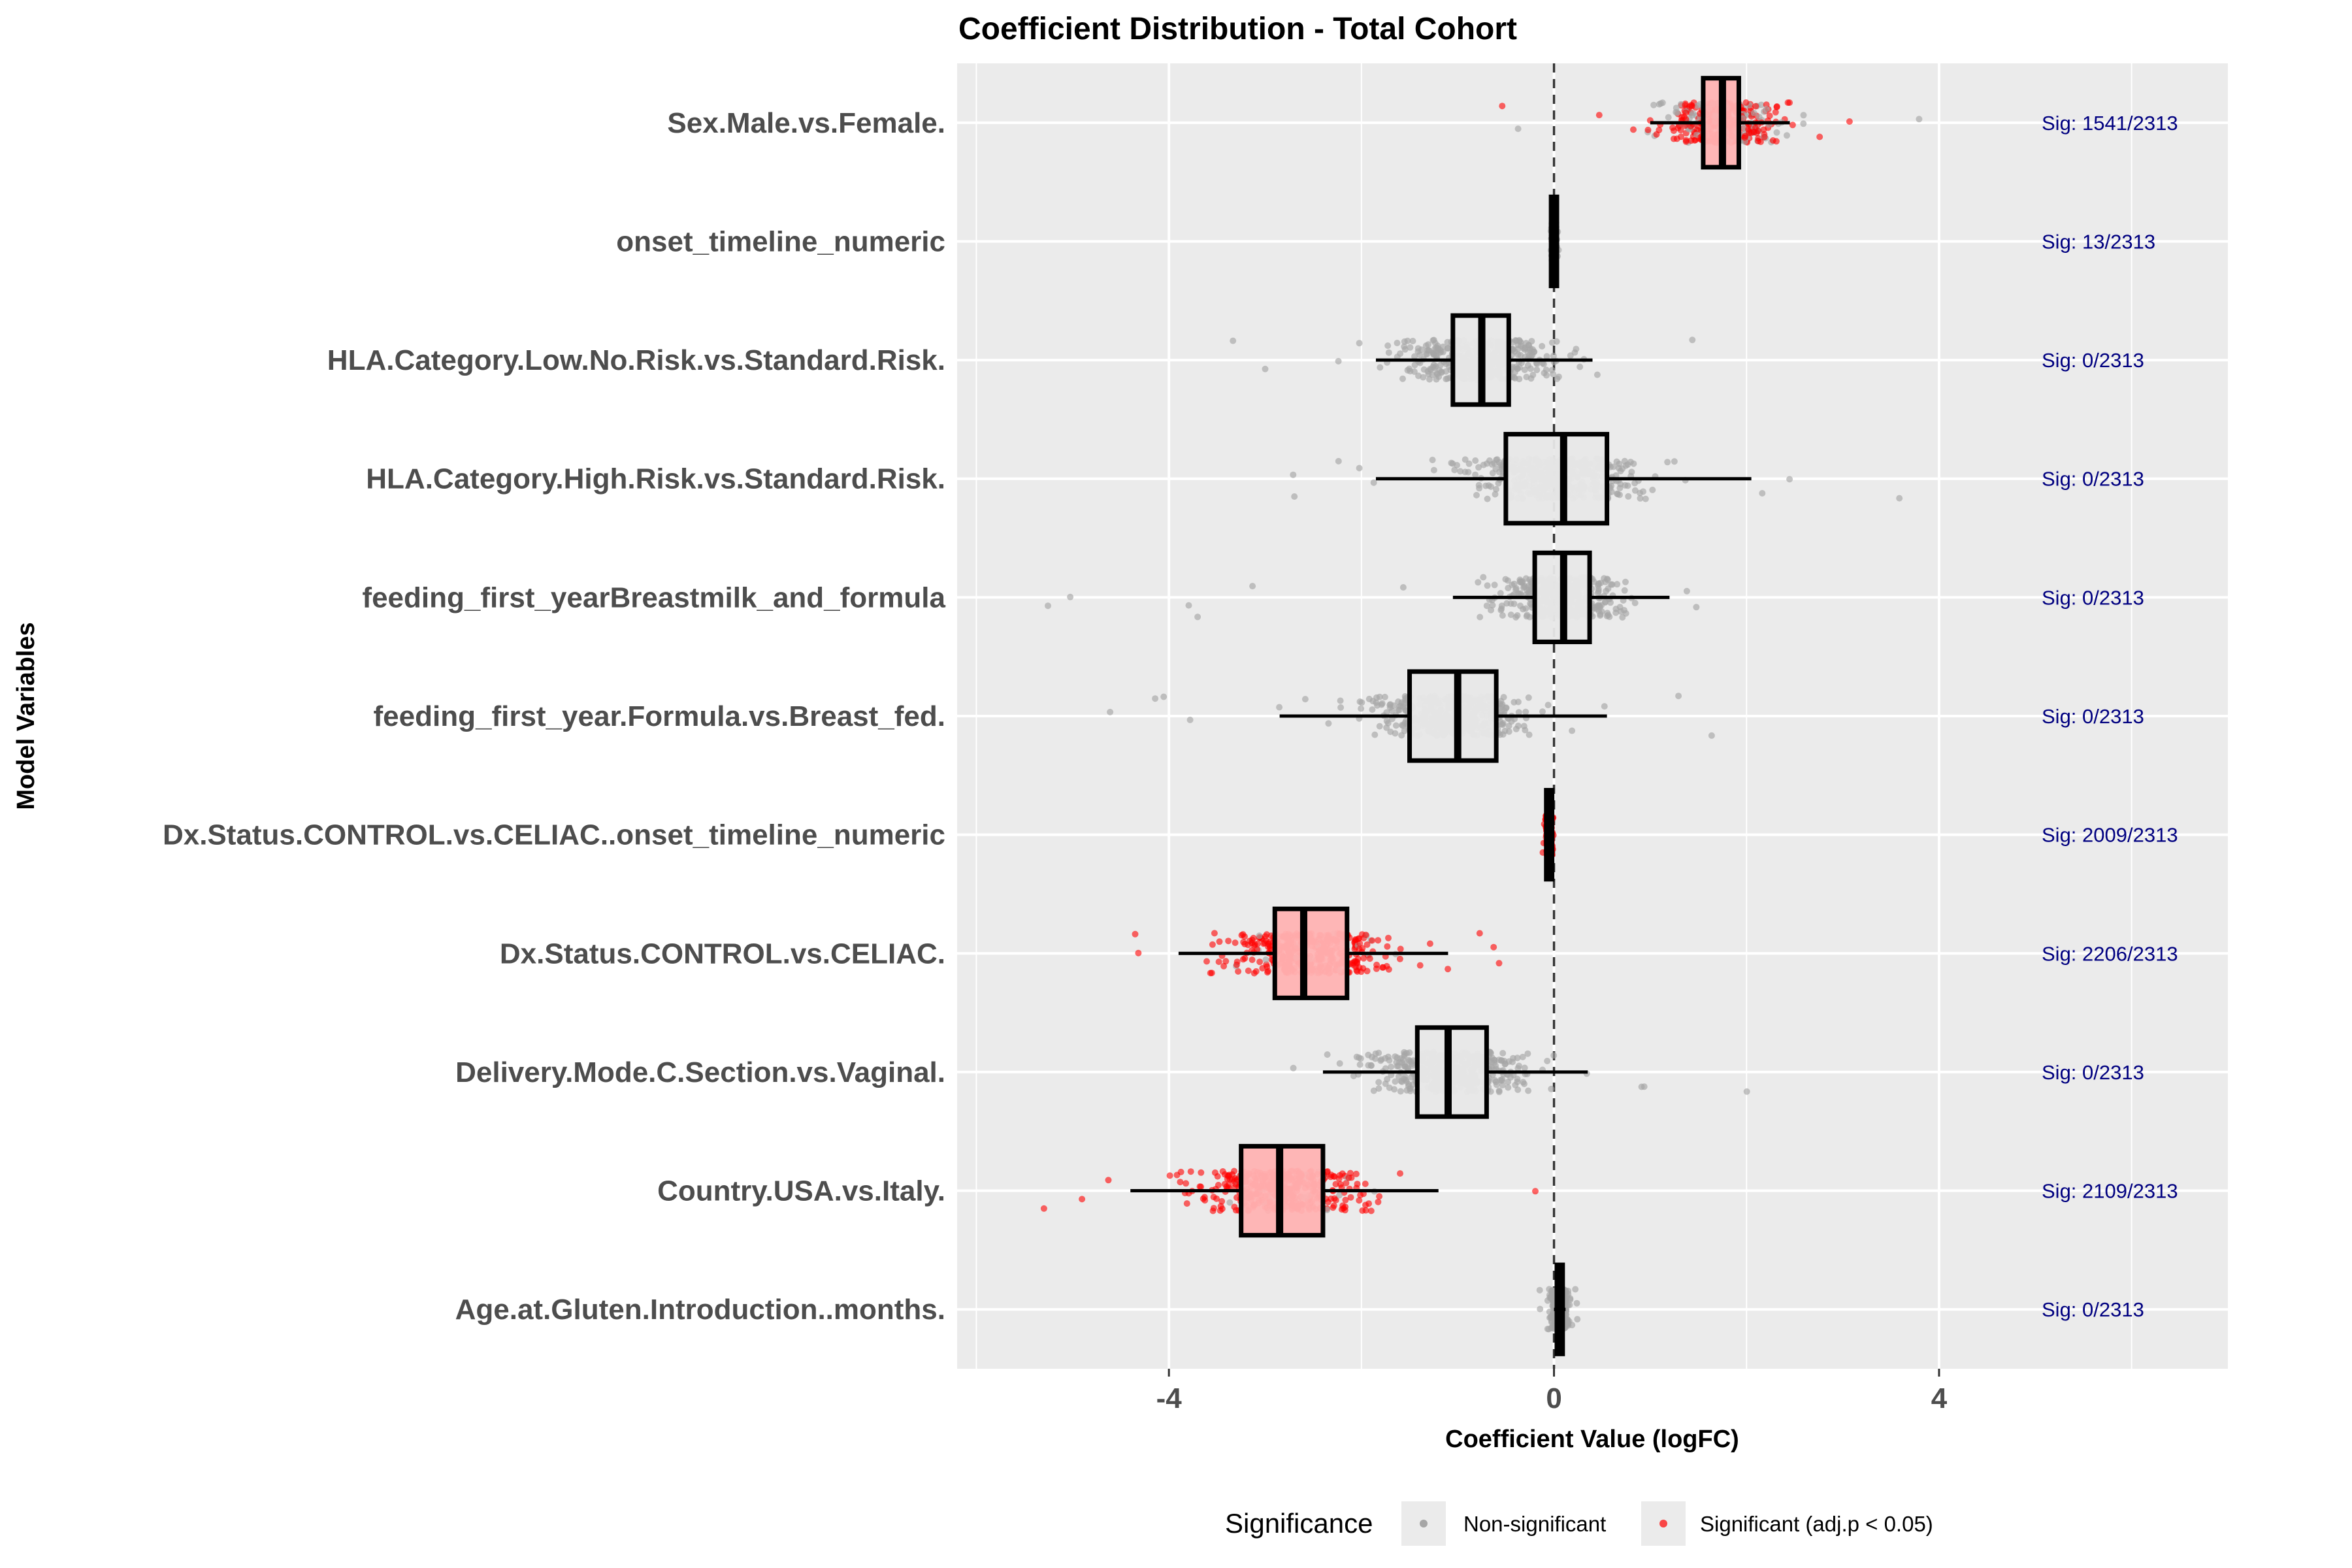 The width and height of the screenshot is (2352, 1568). I want to click on x-tick-label: -4, so click(1169, 1398).